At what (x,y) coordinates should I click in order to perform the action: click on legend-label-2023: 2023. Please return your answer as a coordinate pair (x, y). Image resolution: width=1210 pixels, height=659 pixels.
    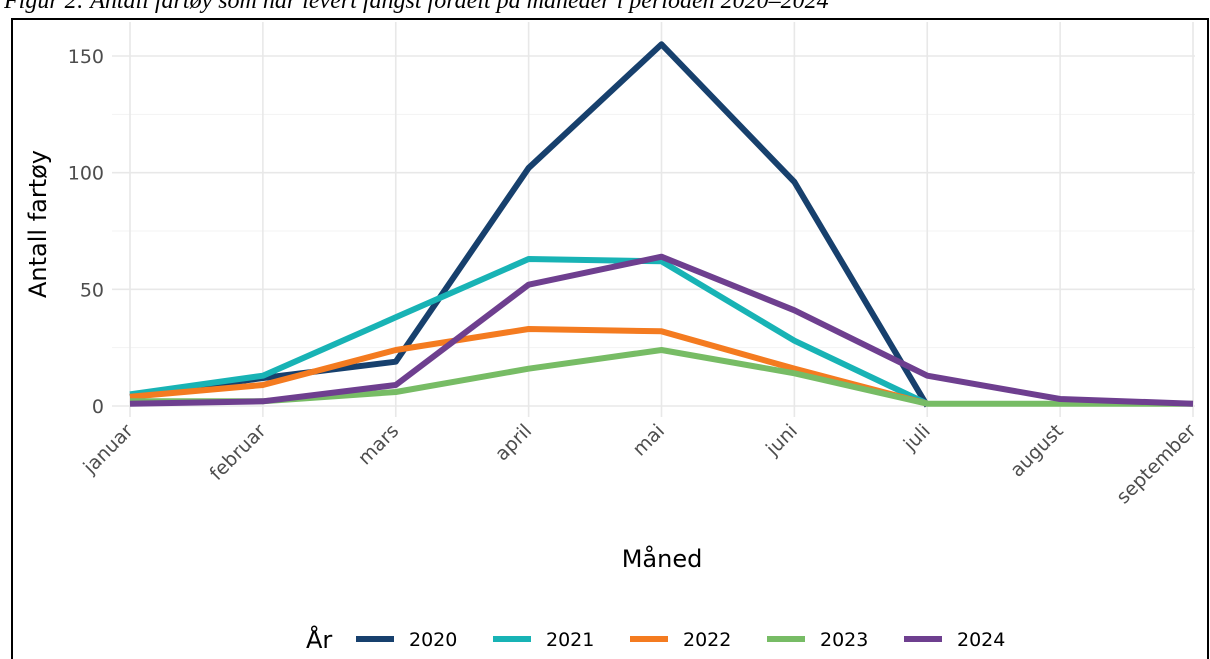
    Looking at the image, I should click on (844, 640).